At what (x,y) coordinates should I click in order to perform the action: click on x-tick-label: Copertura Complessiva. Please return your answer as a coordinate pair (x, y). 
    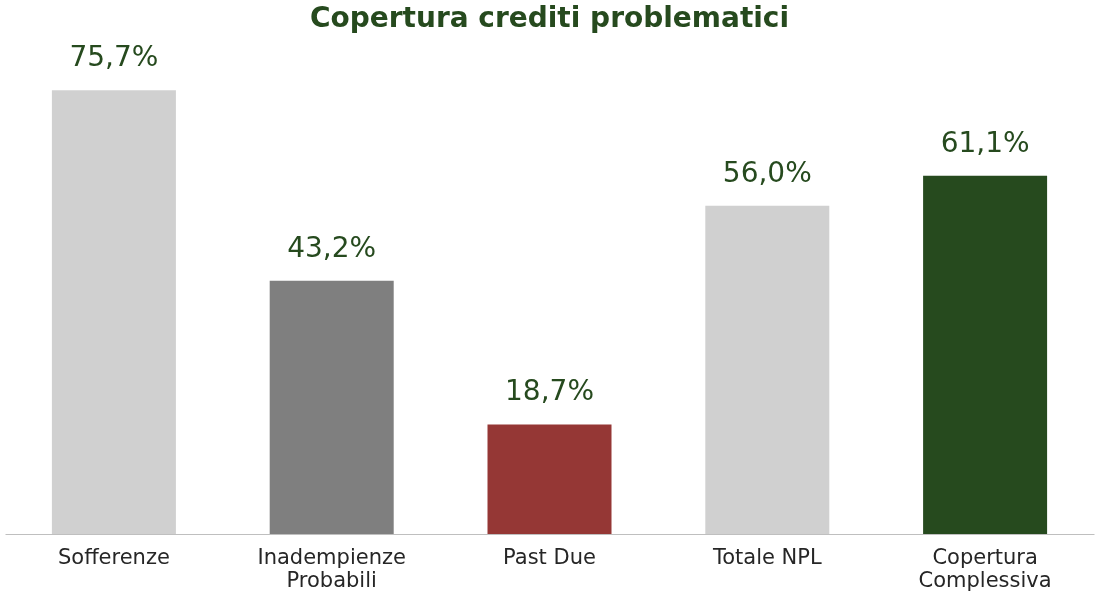
    Looking at the image, I should click on (985, 568).